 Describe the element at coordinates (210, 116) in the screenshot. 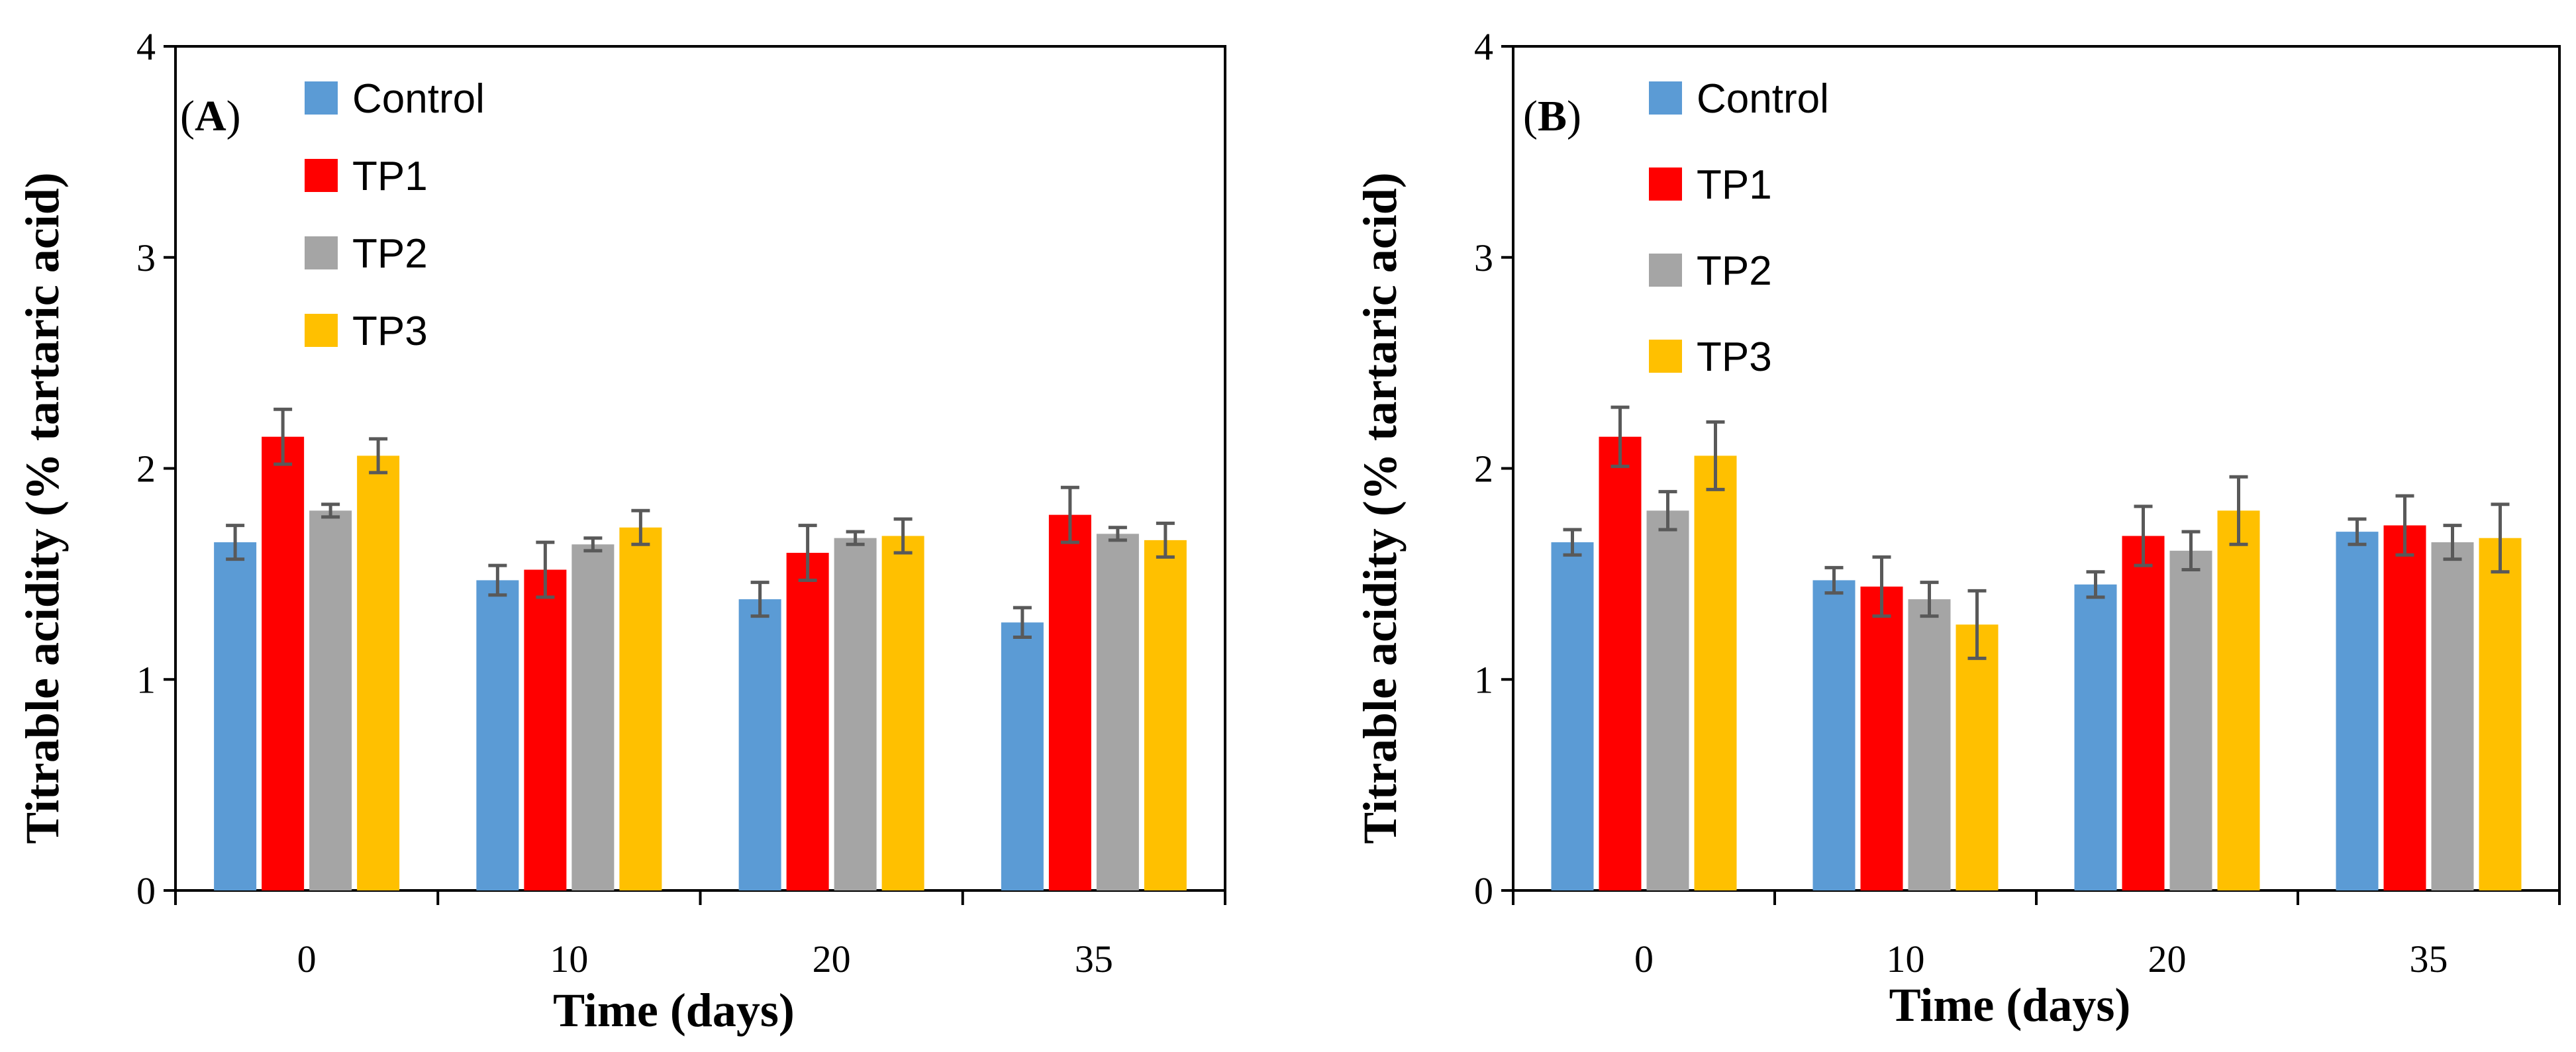

I see `panel-label: (A)` at that location.